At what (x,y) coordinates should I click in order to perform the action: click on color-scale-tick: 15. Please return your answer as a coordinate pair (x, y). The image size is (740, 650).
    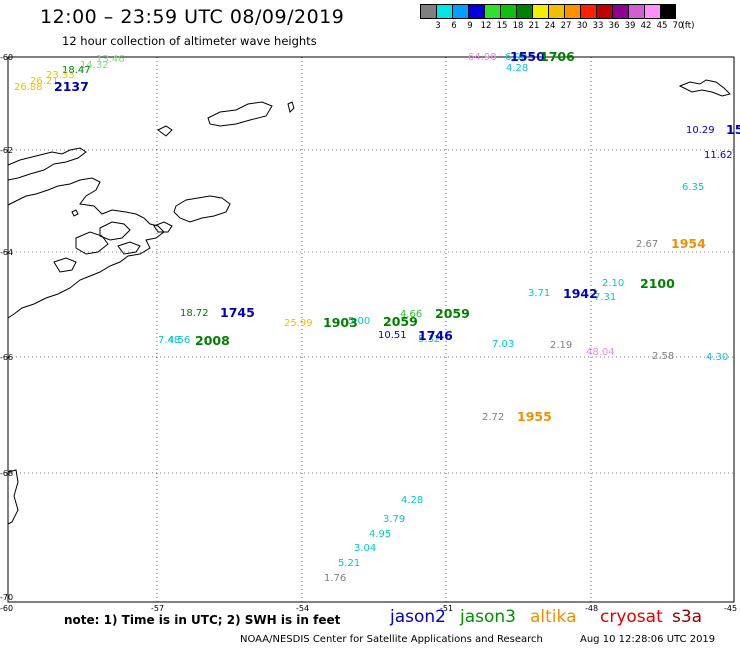
    Looking at the image, I should click on (502, 26).